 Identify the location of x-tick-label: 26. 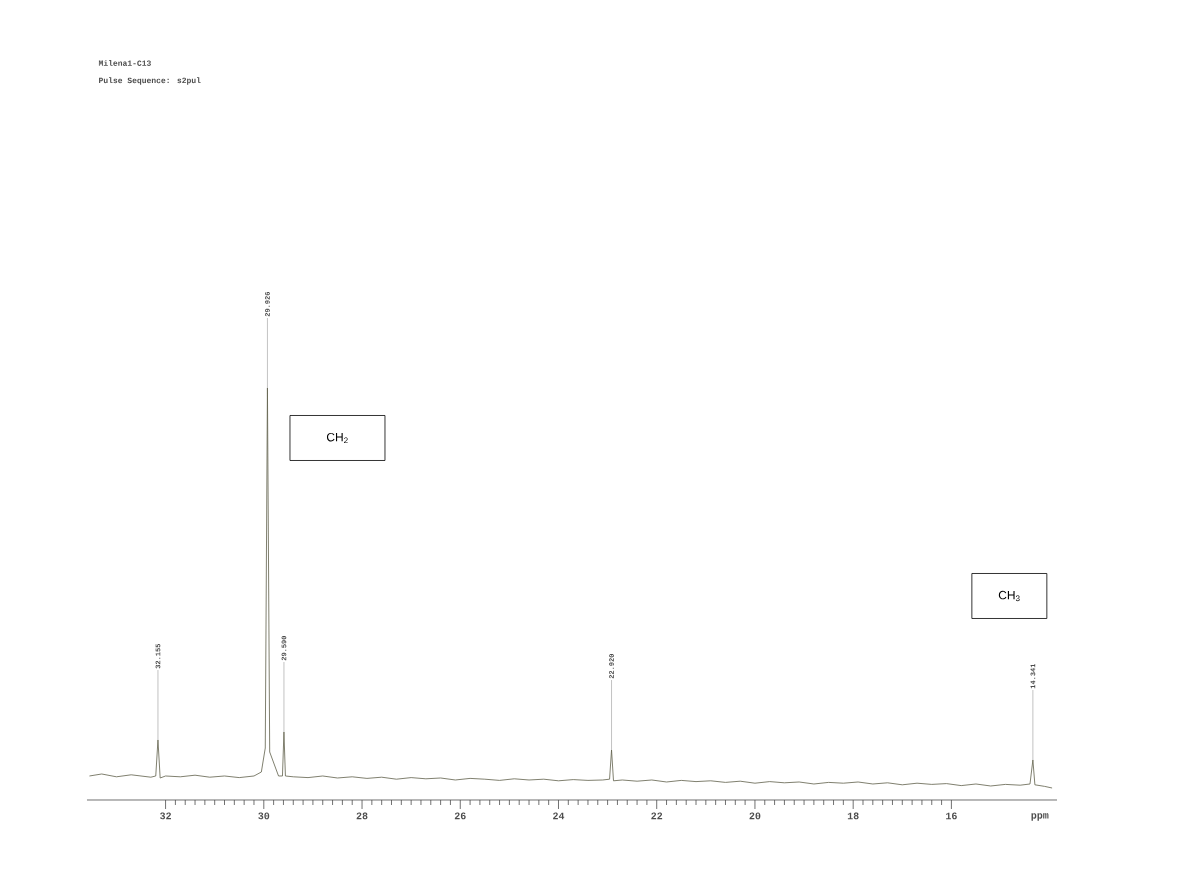
(460, 816).